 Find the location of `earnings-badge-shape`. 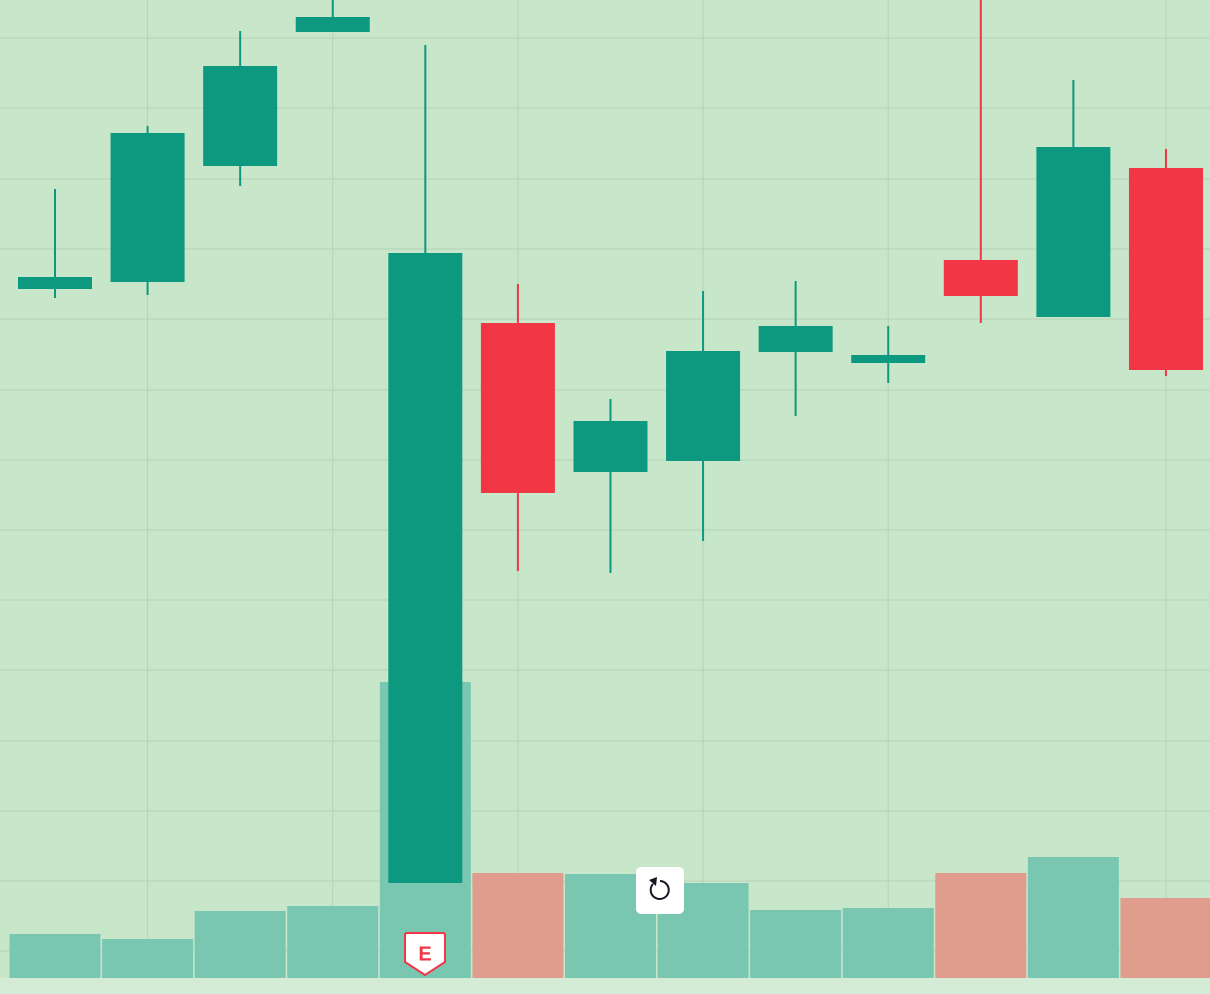

earnings-badge-shape is located at coordinates (425, 954).